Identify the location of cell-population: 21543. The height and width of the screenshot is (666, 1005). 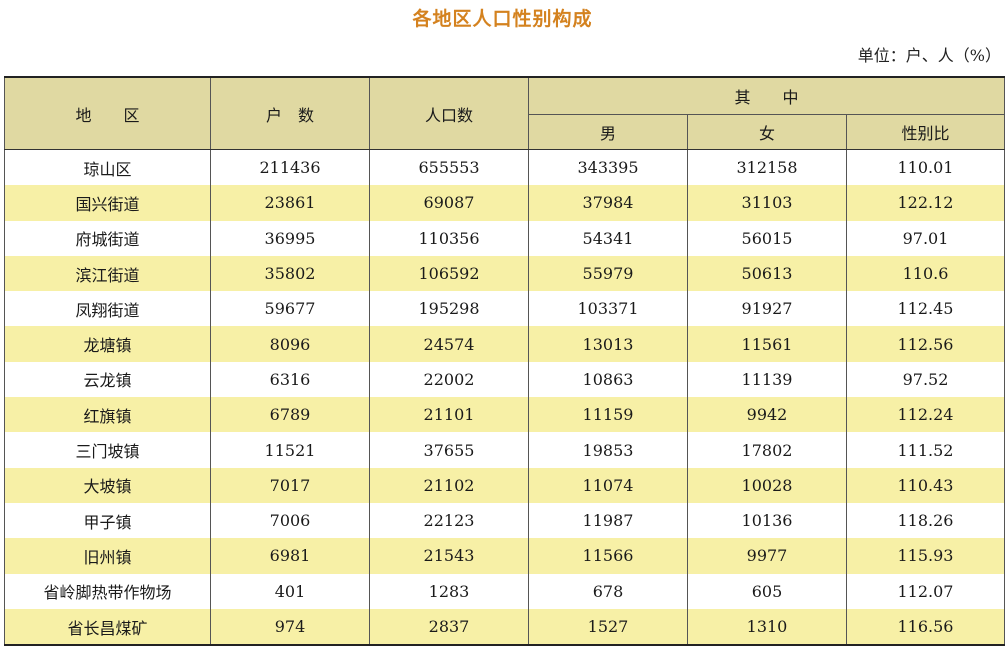
(449, 556).